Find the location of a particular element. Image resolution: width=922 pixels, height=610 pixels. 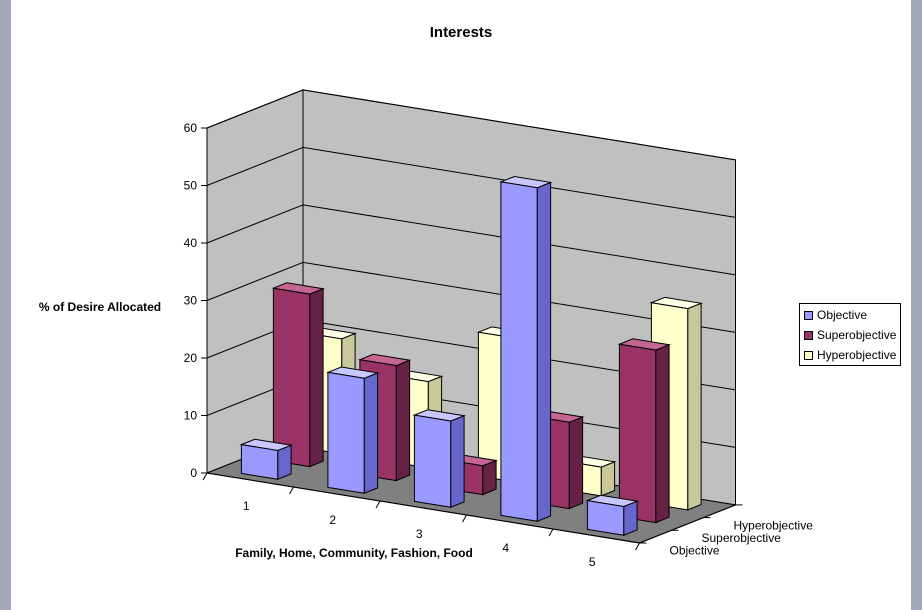

y-tick-label: 40 is located at coordinates (191, 243).